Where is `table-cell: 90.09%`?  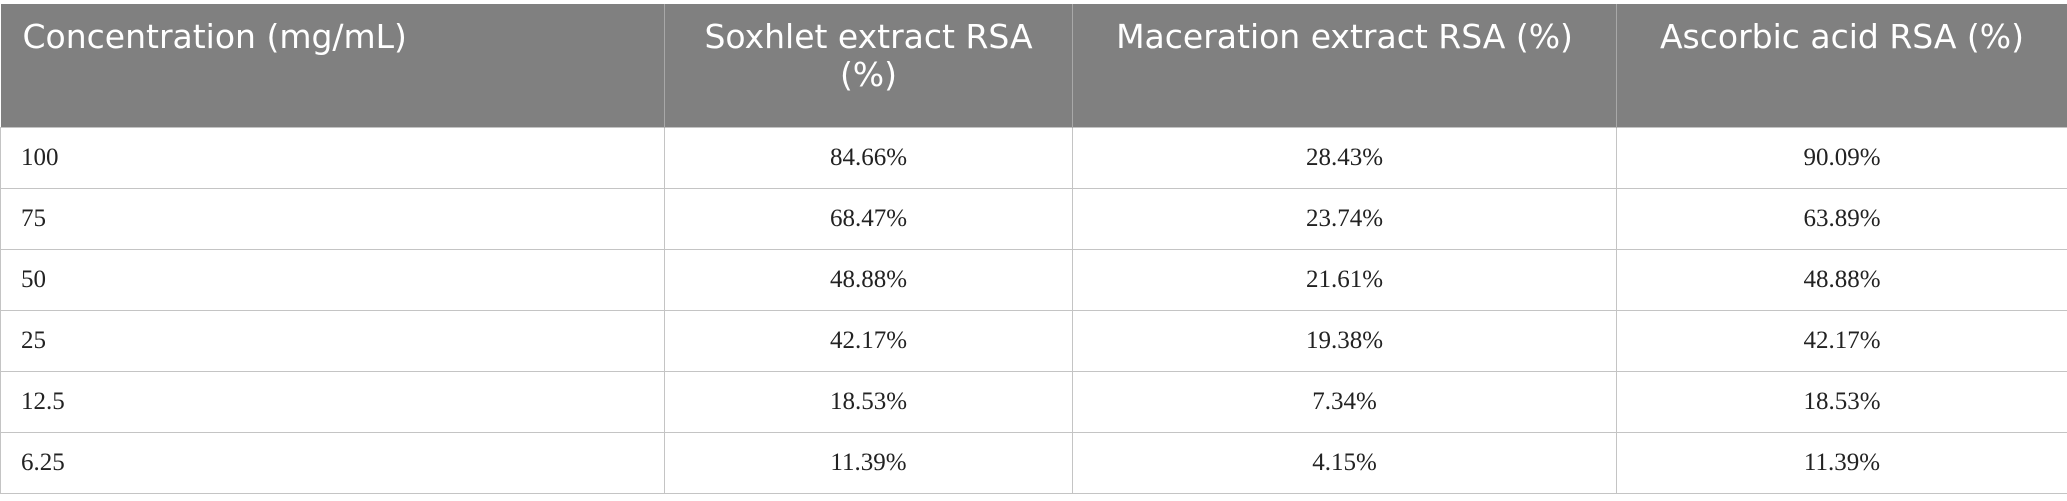
table-cell: 90.09% is located at coordinates (1841, 158).